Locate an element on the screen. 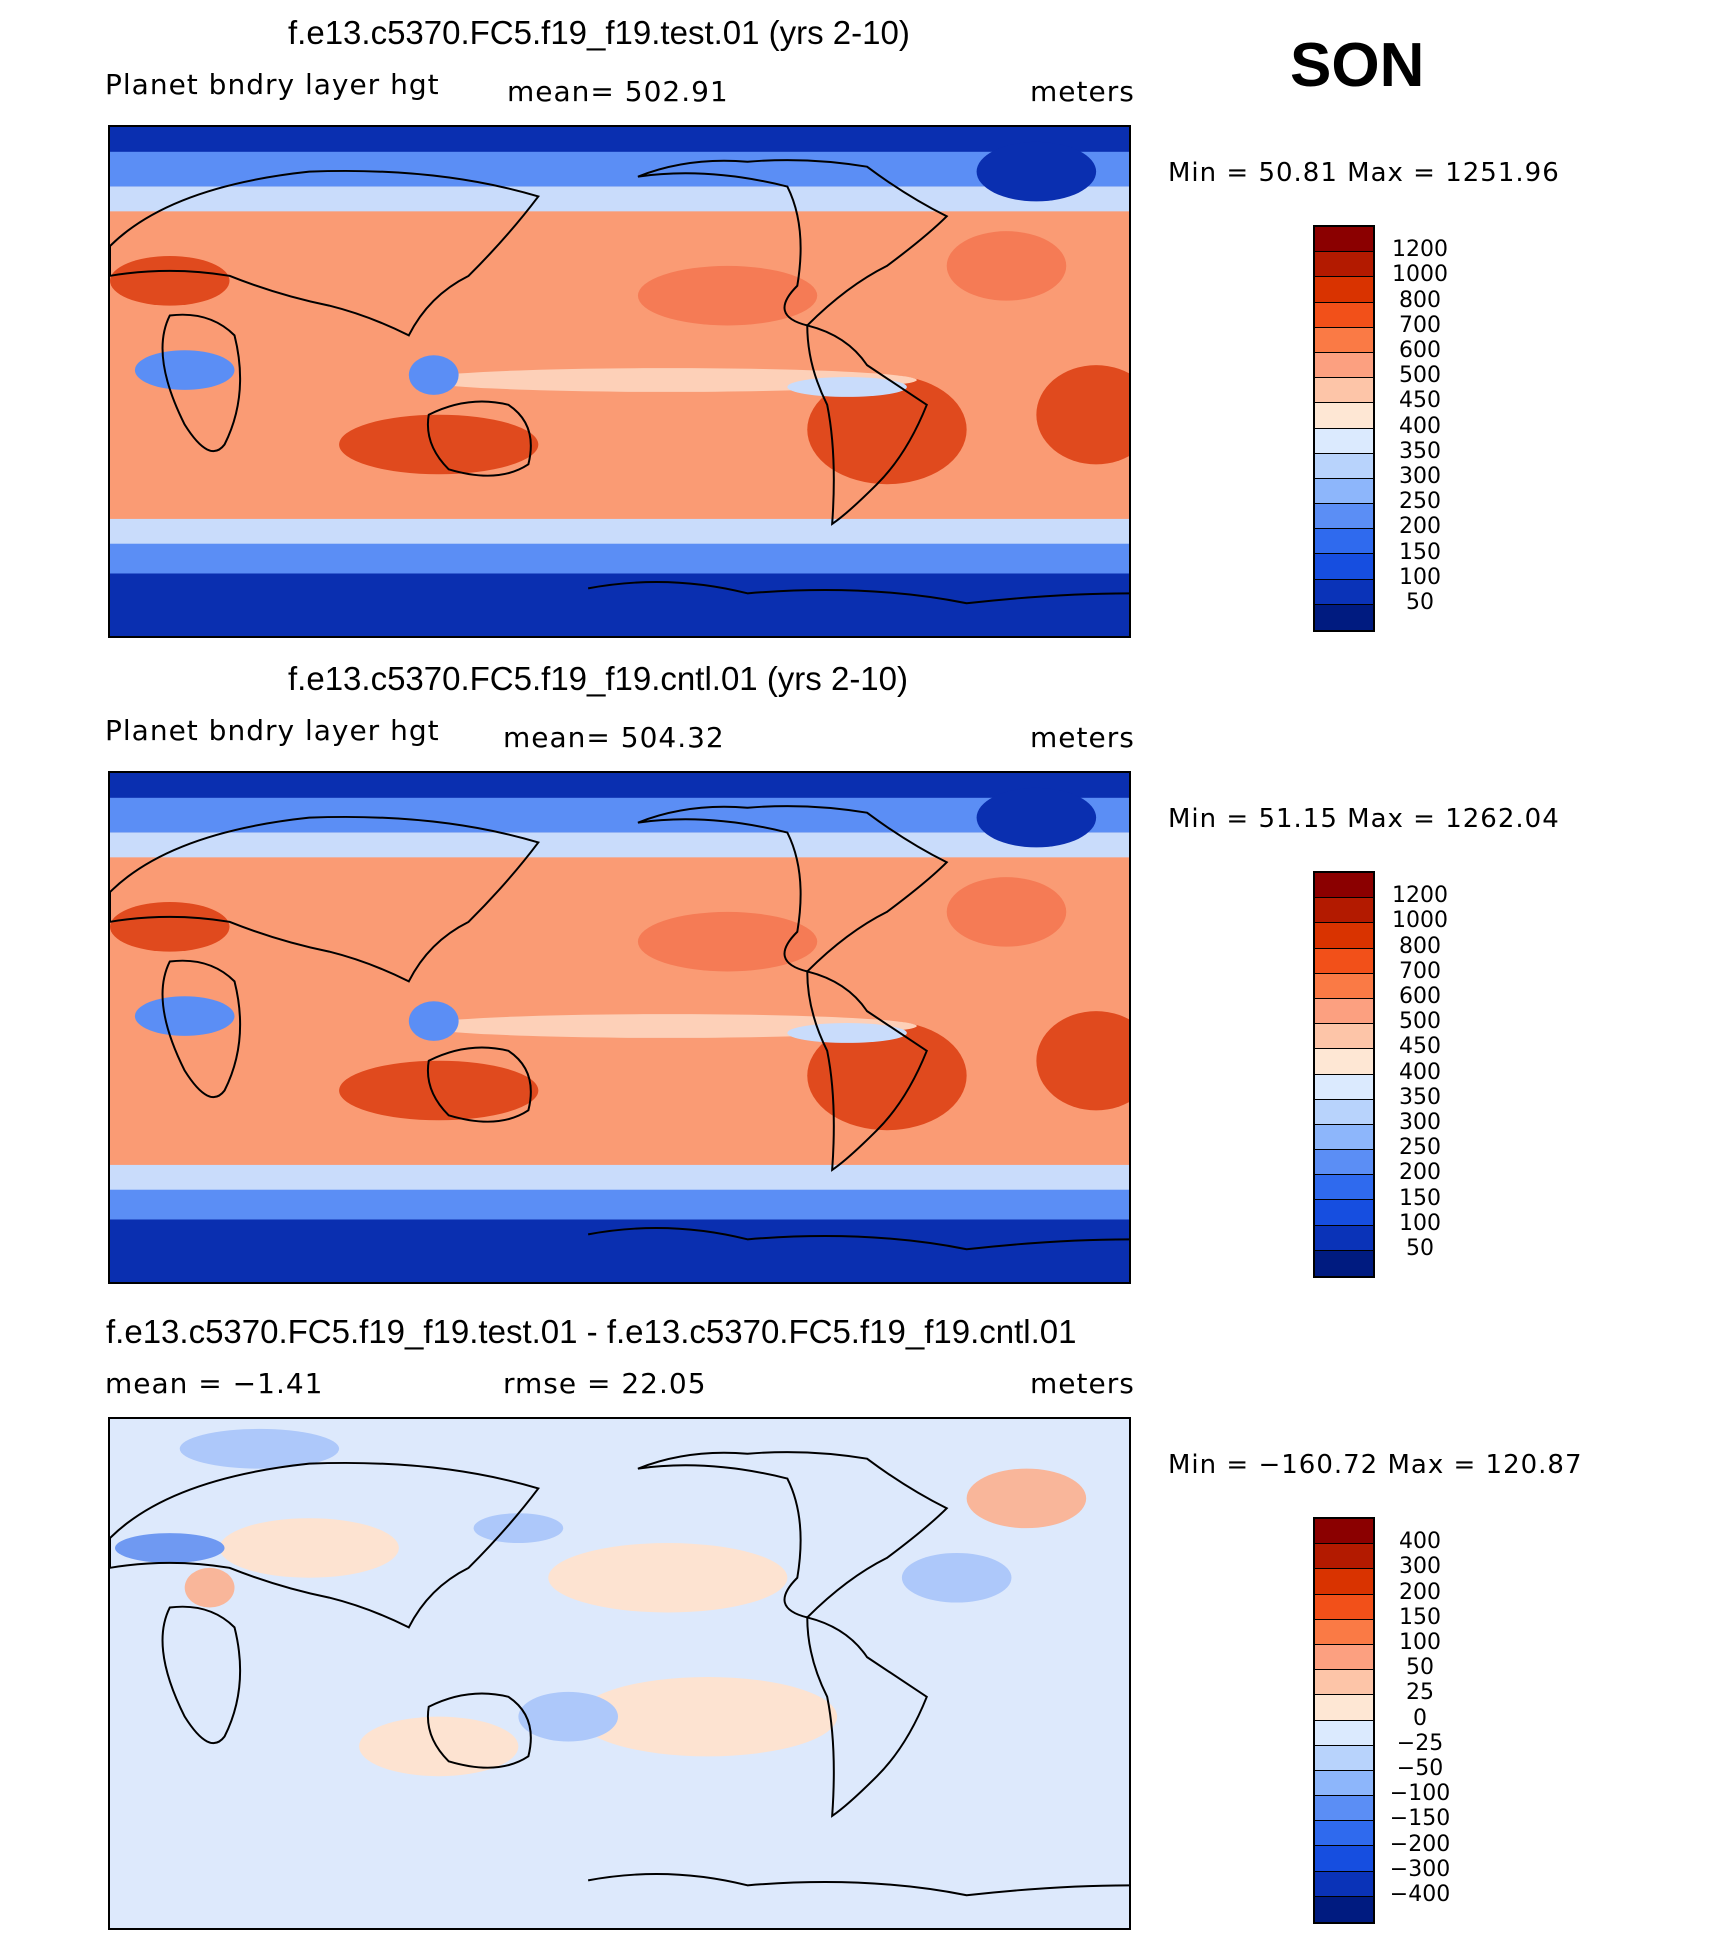 The height and width of the screenshot is (1936, 1710). panel1-colorbar is located at coordinates (1344, 428).